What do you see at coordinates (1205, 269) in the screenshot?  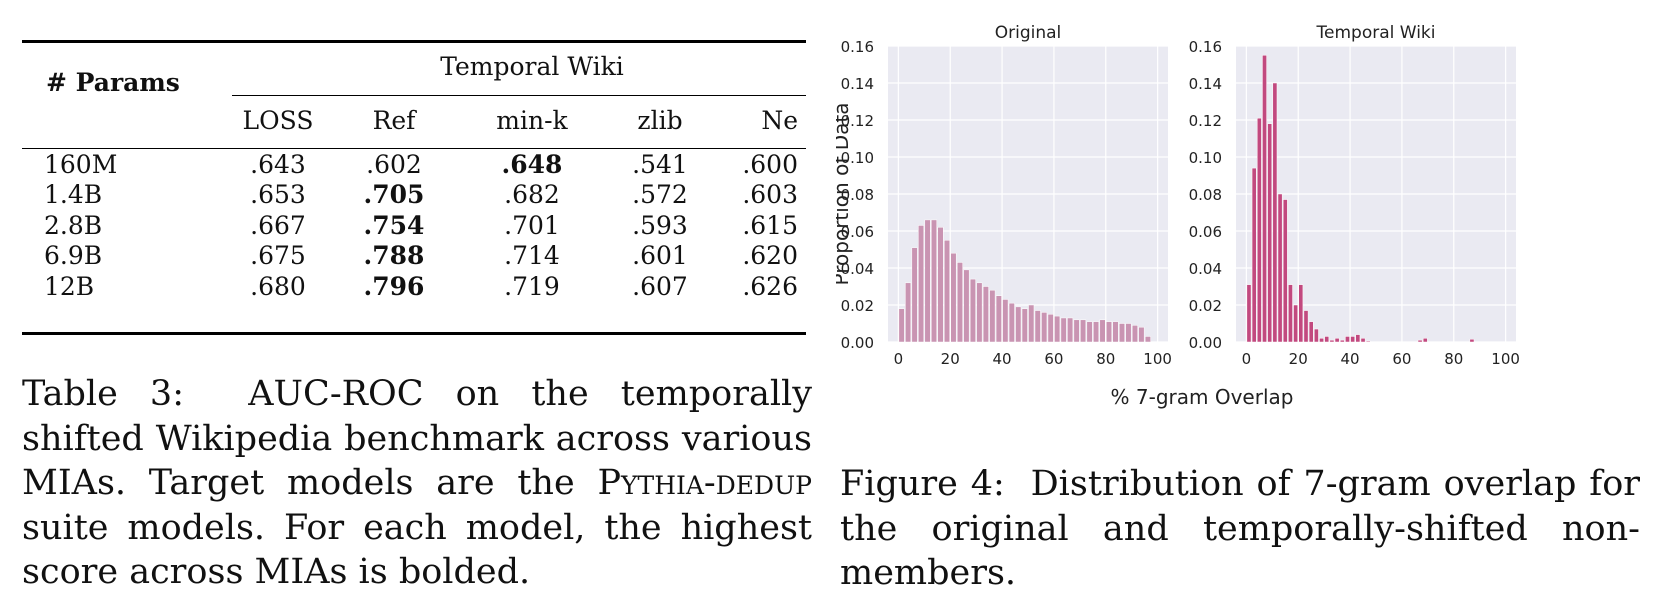 I see `y-tick-label: 0.04` at bounding box center [1205, 269].